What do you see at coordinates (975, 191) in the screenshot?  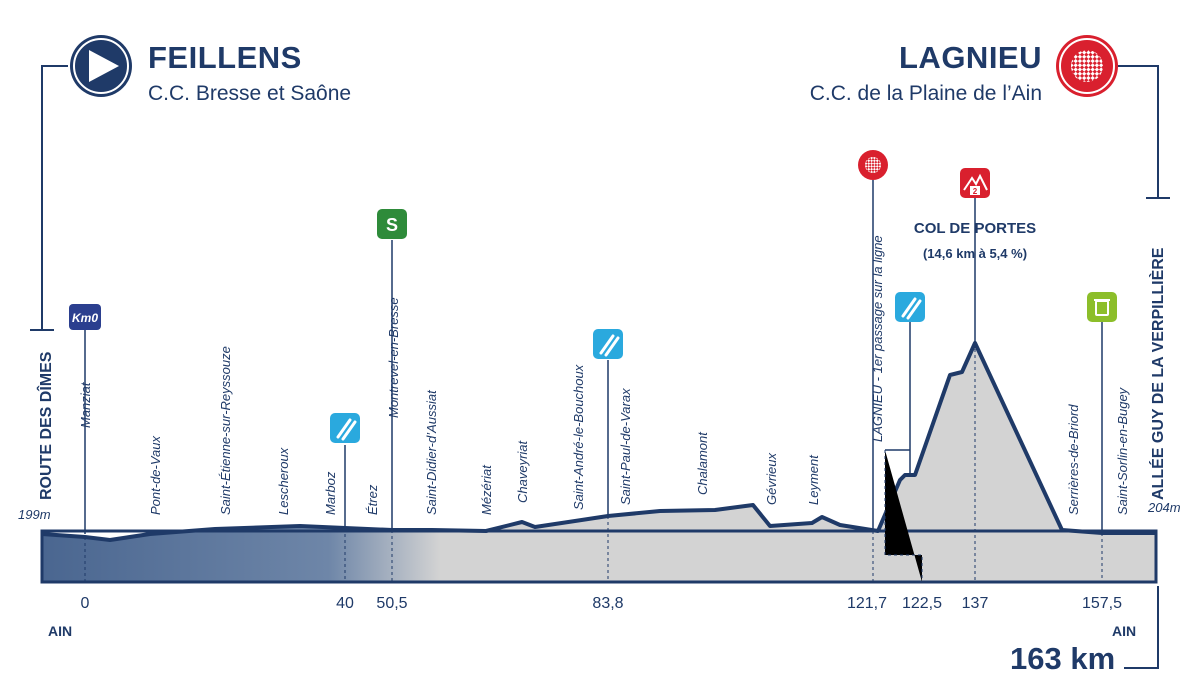 I see `climb-category: 2` at bounding box center [975, 191].